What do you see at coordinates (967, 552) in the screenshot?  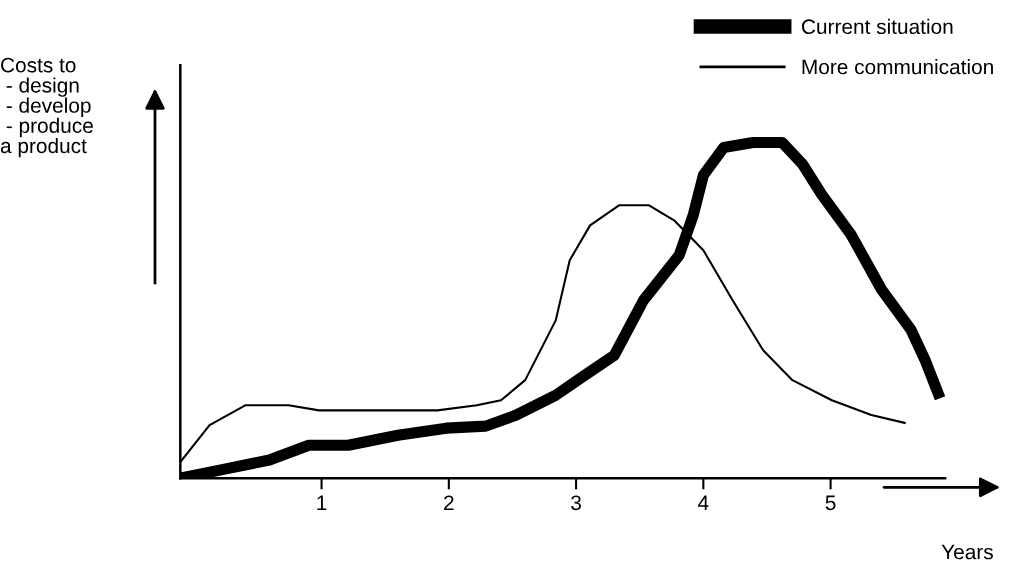 I see `x-axis-title: Years` at bounding box center [967, 552].